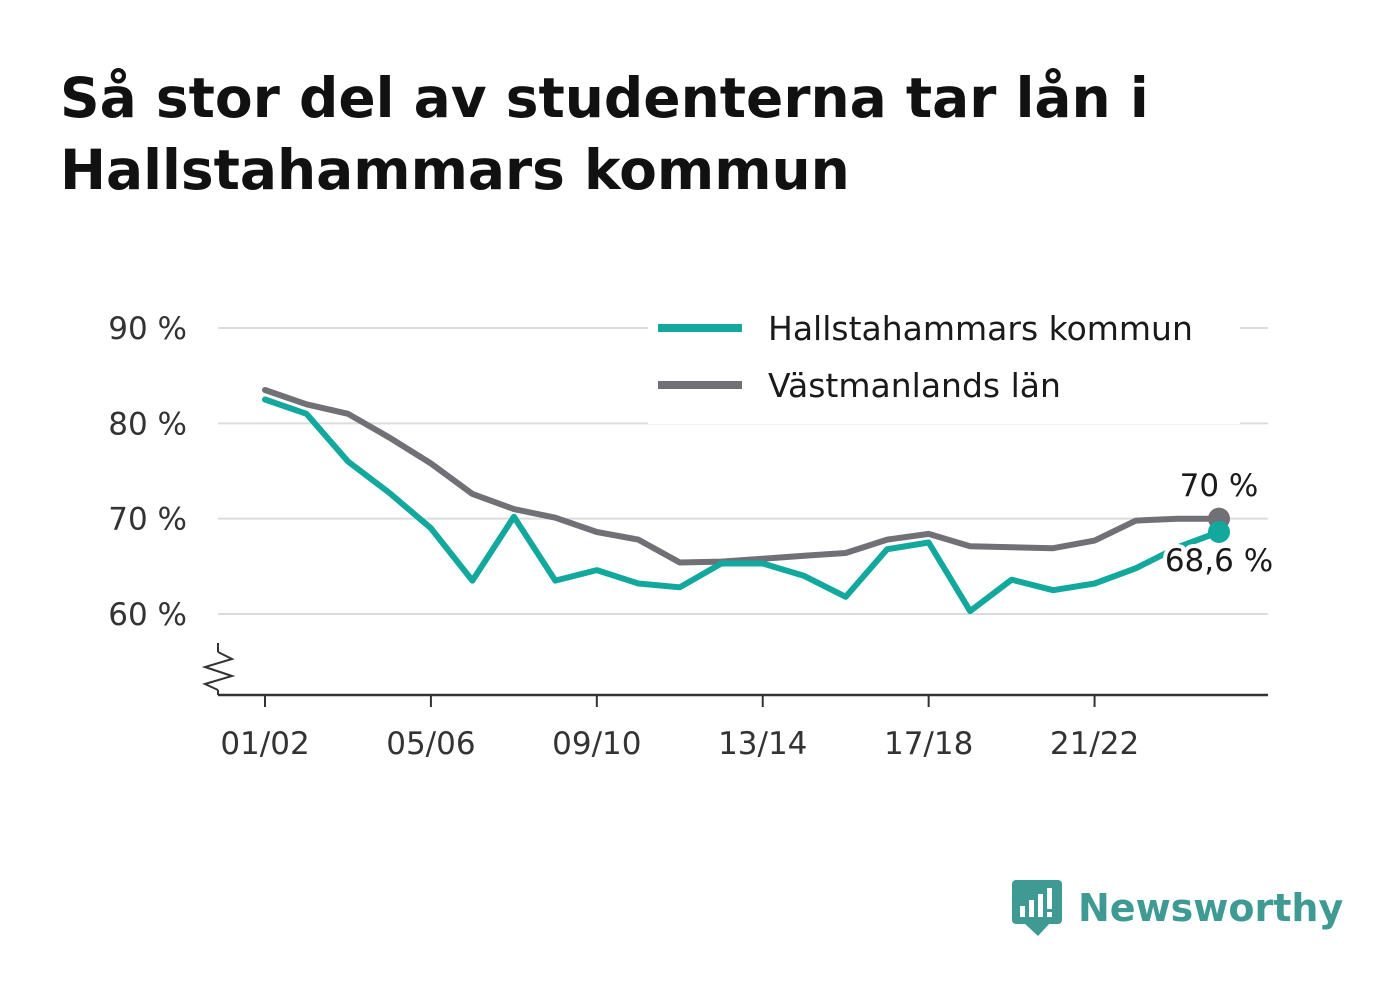 The width and height of the screenshot is (1382, 999). What do you see at coordinates (147, 424) in the screenshot?
I see `y-tick-label: 80 %` at bounding box center [147, 424].